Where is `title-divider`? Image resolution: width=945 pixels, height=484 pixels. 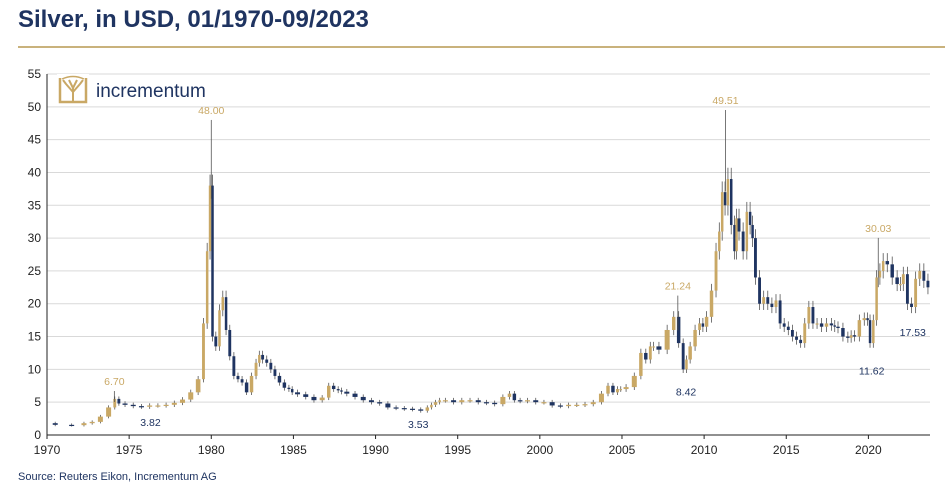
title-divider is located at coordinates (481, 47).